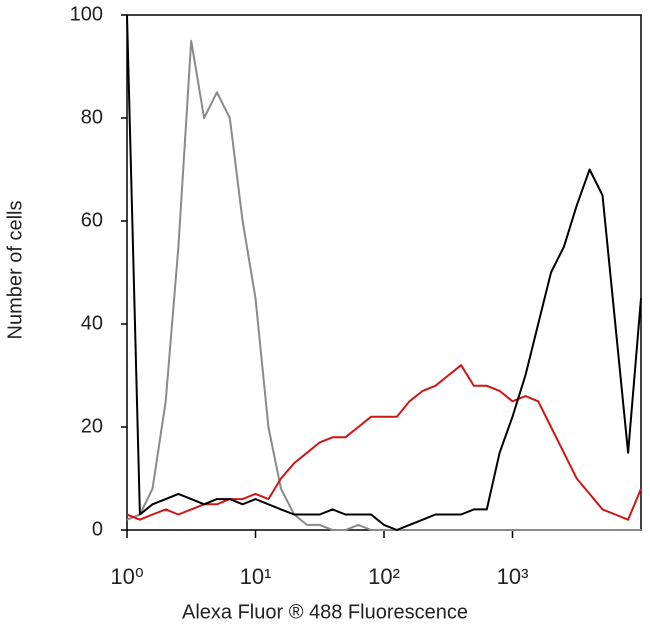 The image size is (650, 628). Describe the element at coordinates (126, 576) in the screenshot. I see `x-tick-label: 10⁰` at that location.